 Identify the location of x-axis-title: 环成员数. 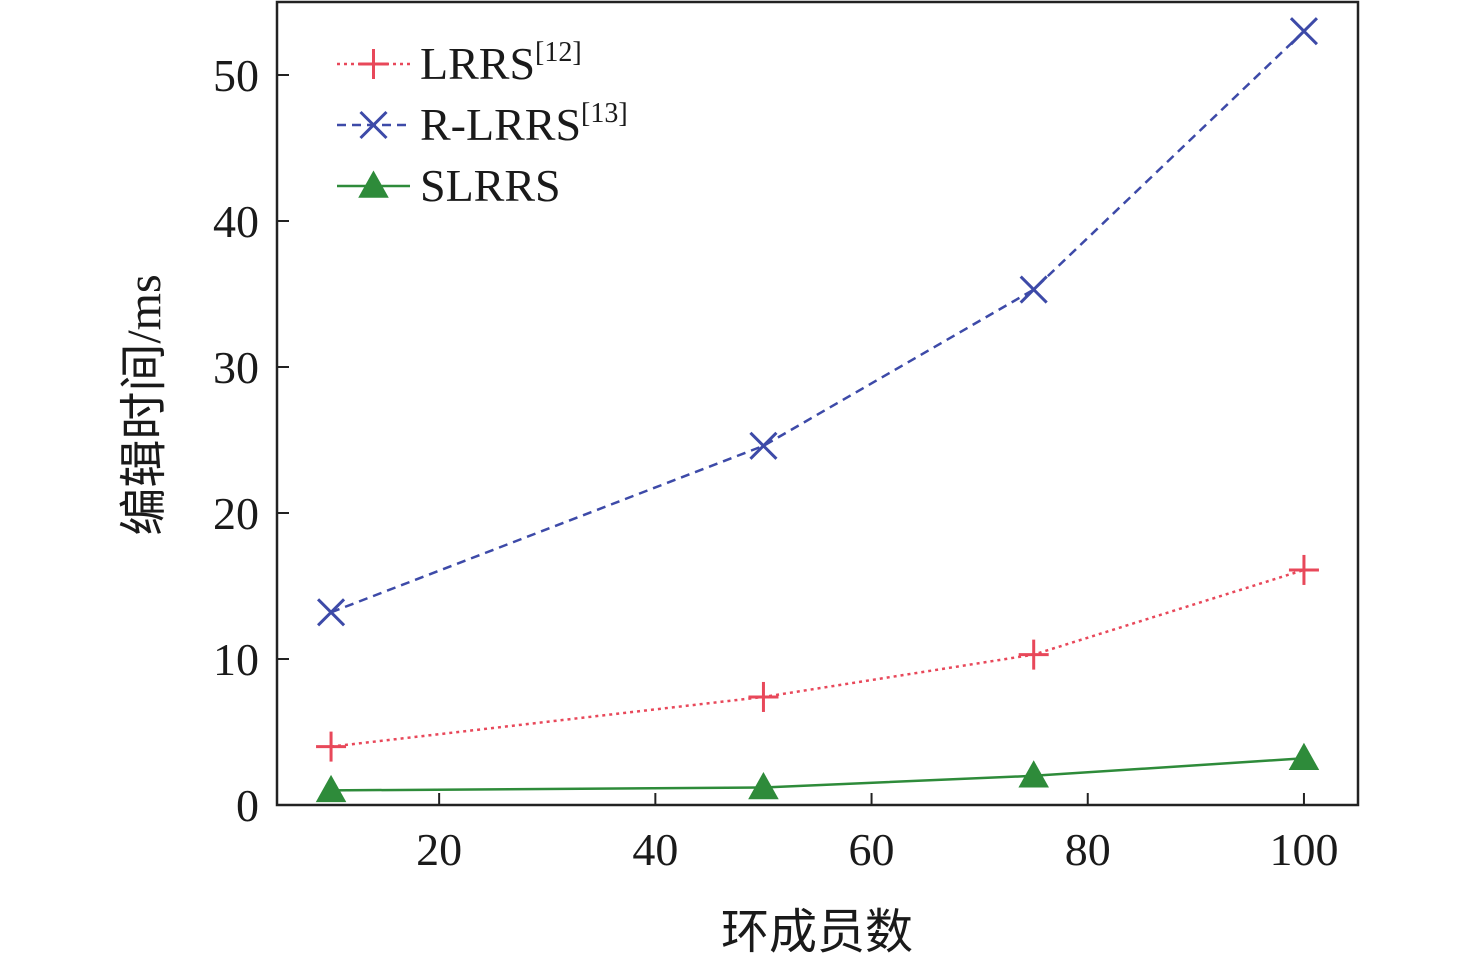
(817, 932).